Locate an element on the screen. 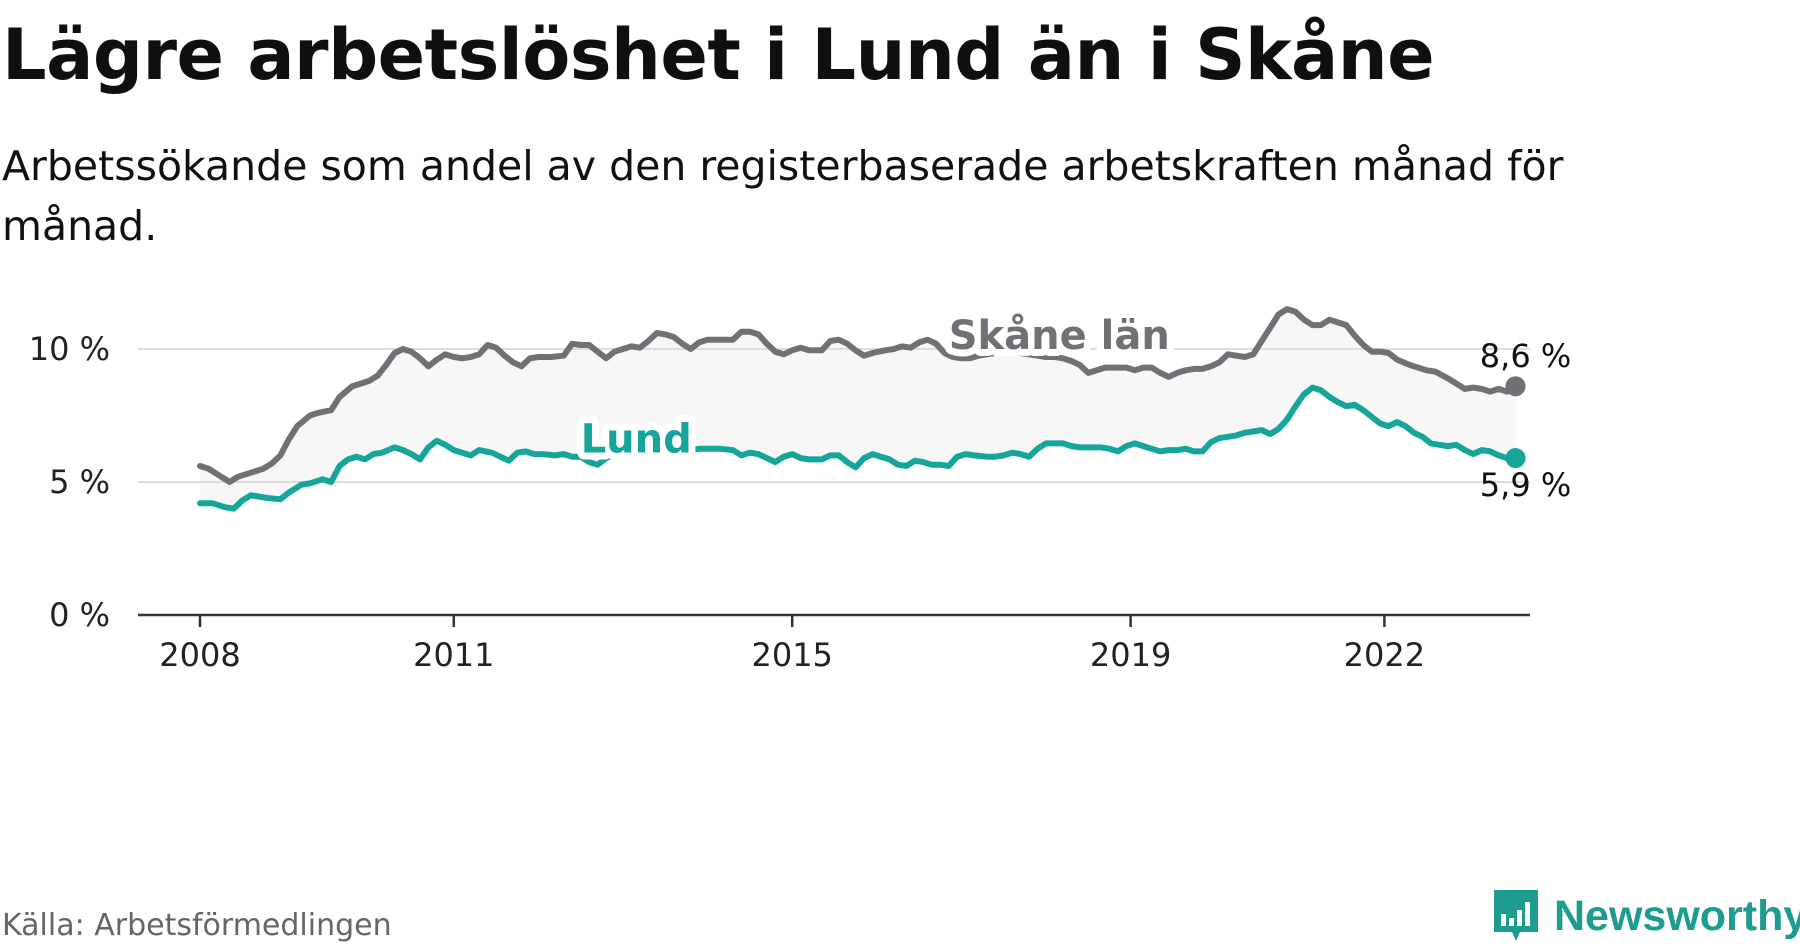 This screenshot has height=948, width=1800. y-tick-label: 10 % is located at coordinates (69, 349).